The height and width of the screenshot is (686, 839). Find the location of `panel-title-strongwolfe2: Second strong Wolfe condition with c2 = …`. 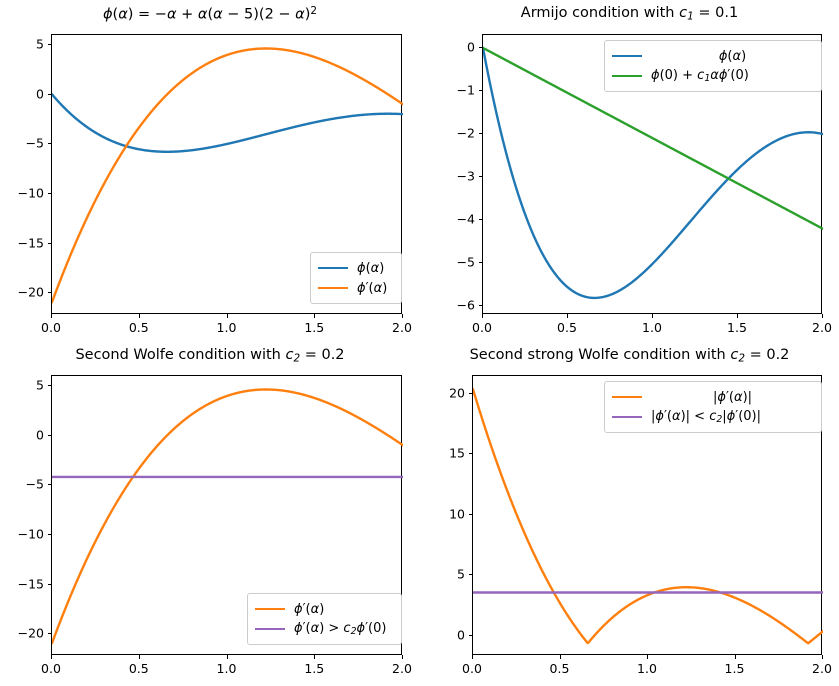

panel-title-strongwolfe2: Second strong Wolfe condition with c2 = … is located at coordinates (629, 356).